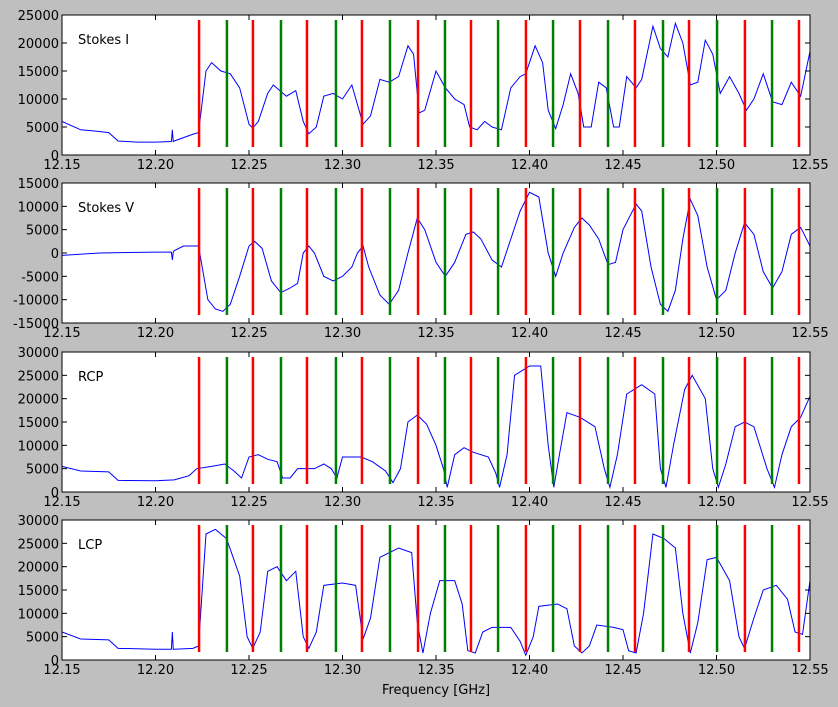 Image resolution: width=838 pixels, height=707 pixels. I want to click on panel-label: Stokes I, so click(103, 40).